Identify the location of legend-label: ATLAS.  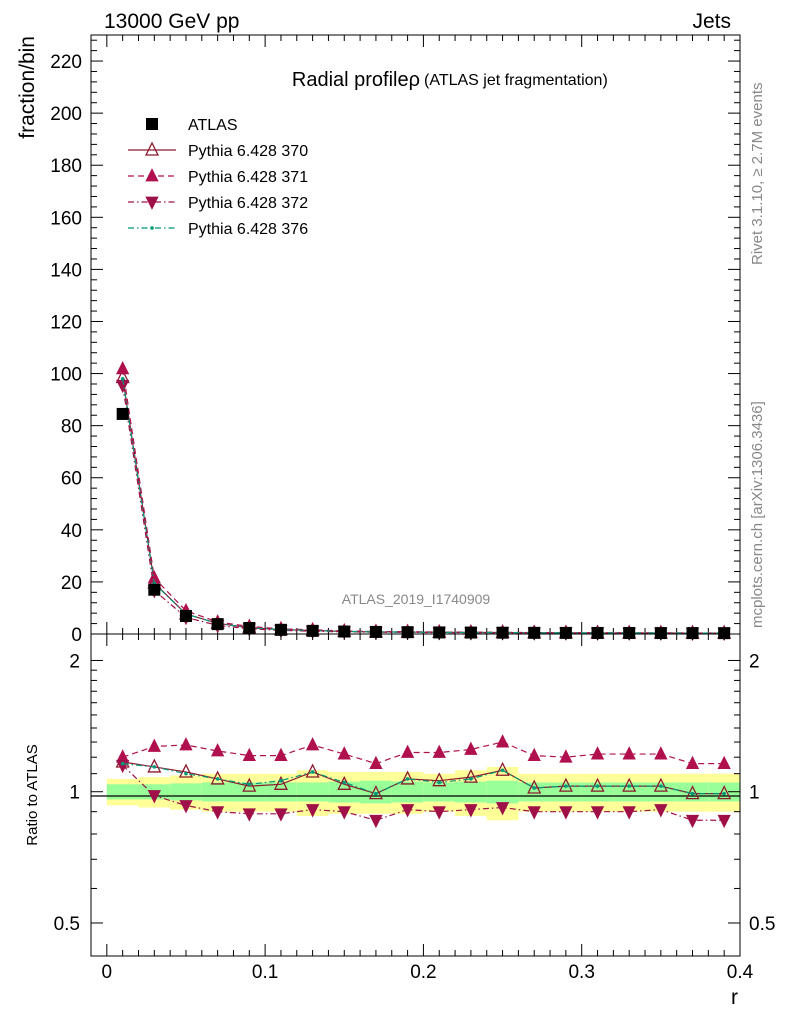
(213, 125).